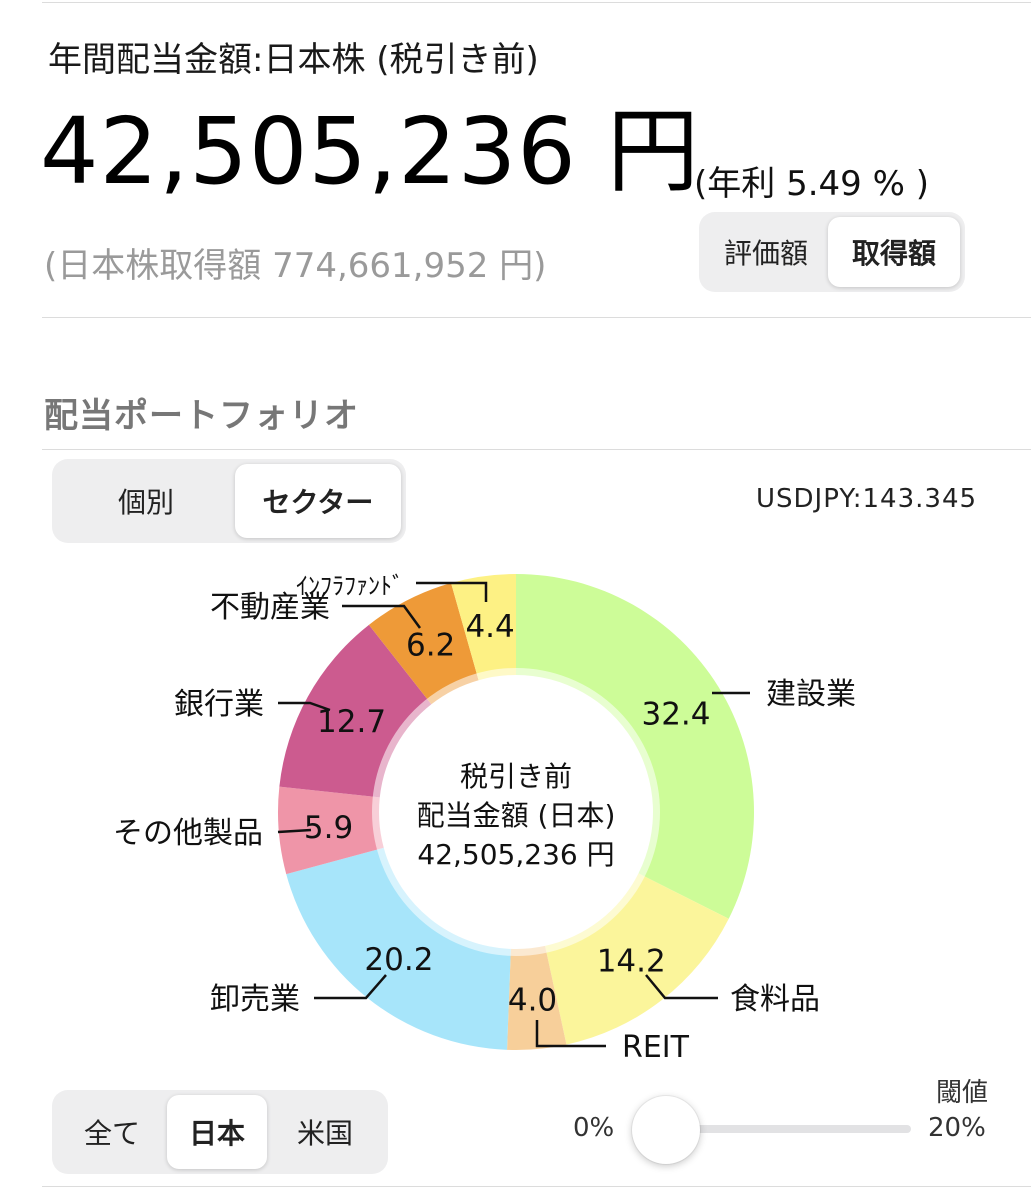 The height and width of the screenshot is (1200, 1031). I want to click on slice-value-label: 4.4, so click(489, 627).